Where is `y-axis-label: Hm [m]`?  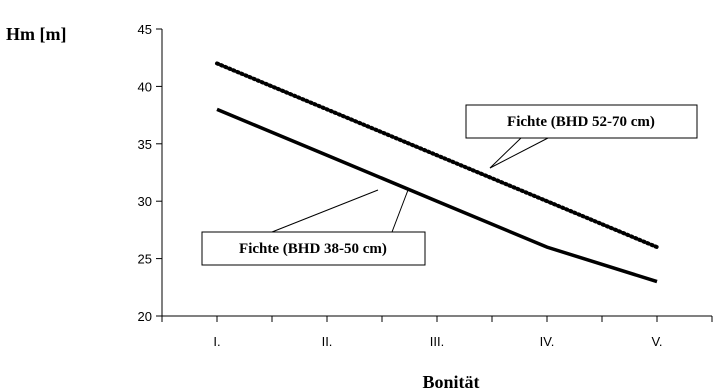 y-axis-label: Hm [m] is located at coordinates (36, 34).